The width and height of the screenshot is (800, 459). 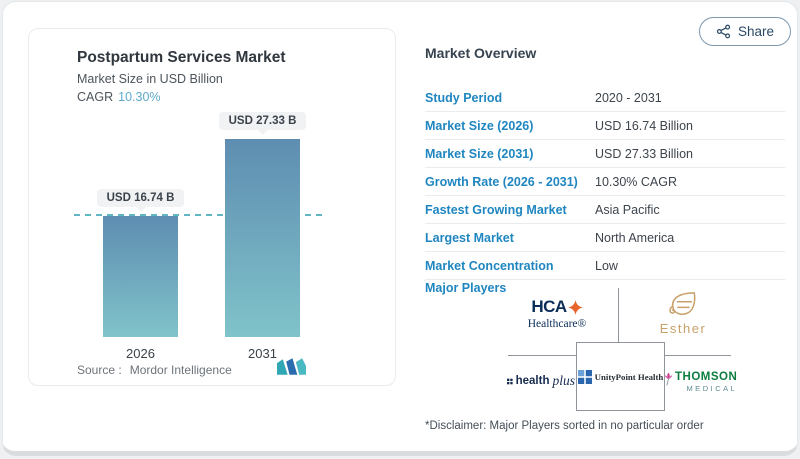 What do you see at coordinates (563, 380) in the screenshot?
I see `healthplus-script-text: plus` at bounding box center [563, 380].